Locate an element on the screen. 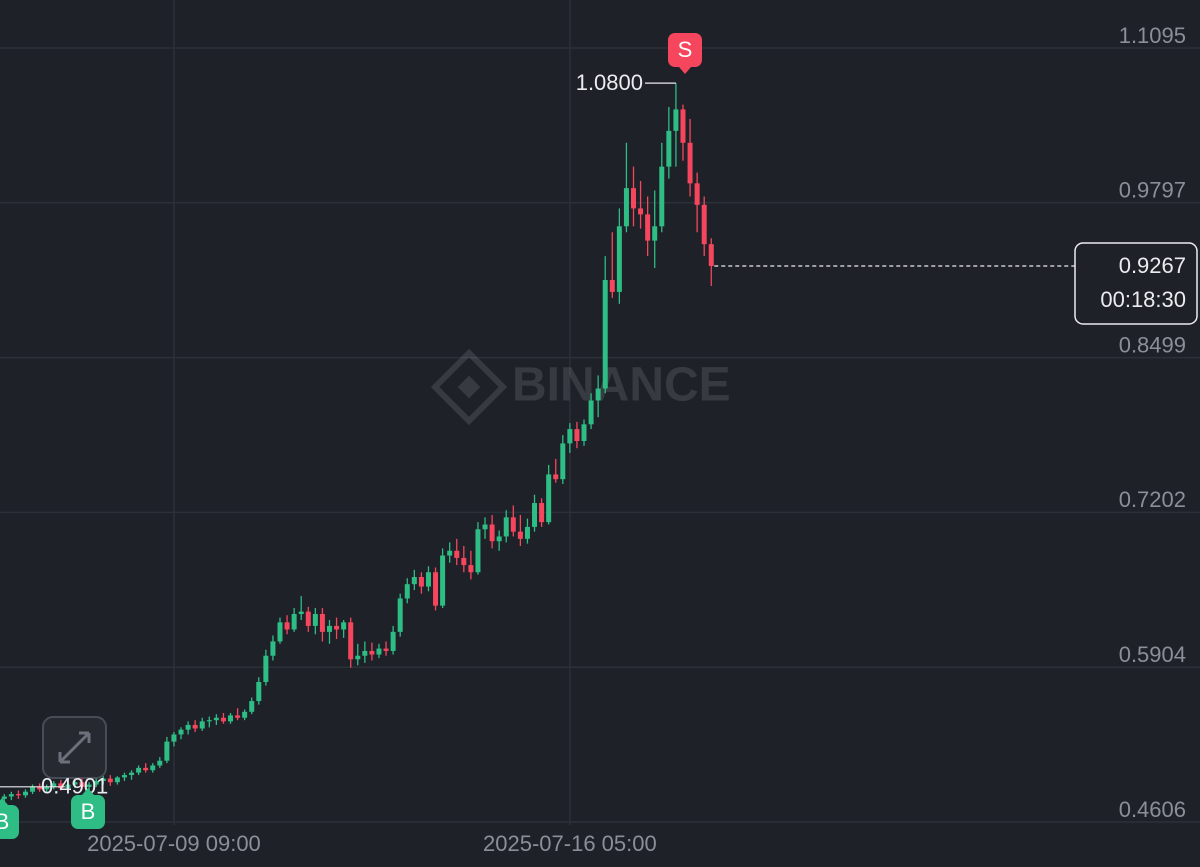 Image resolution: width=1200 pixels, height=867 pixels. x-tick-label: 2025-07-16 05:00 is located at coordinates (570, 843).